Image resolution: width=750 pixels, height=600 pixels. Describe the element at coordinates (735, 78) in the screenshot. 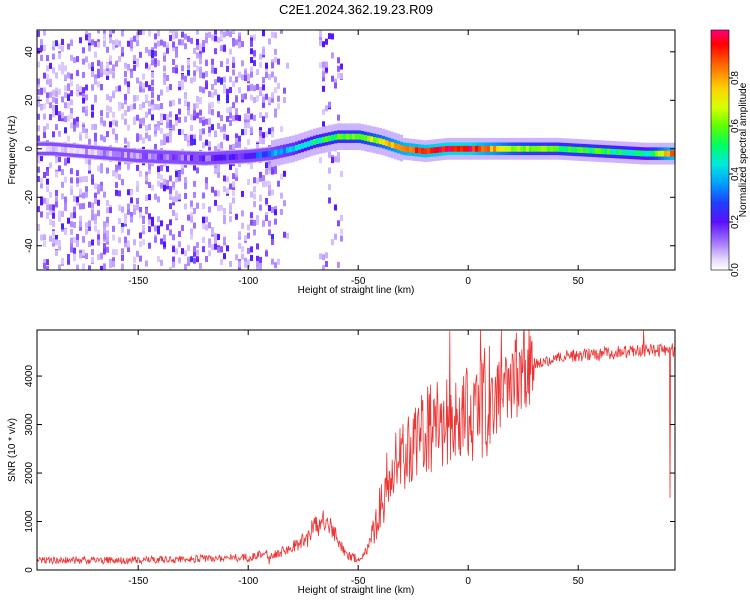

I see `colorbar-tick-label: 0.8` at that location.